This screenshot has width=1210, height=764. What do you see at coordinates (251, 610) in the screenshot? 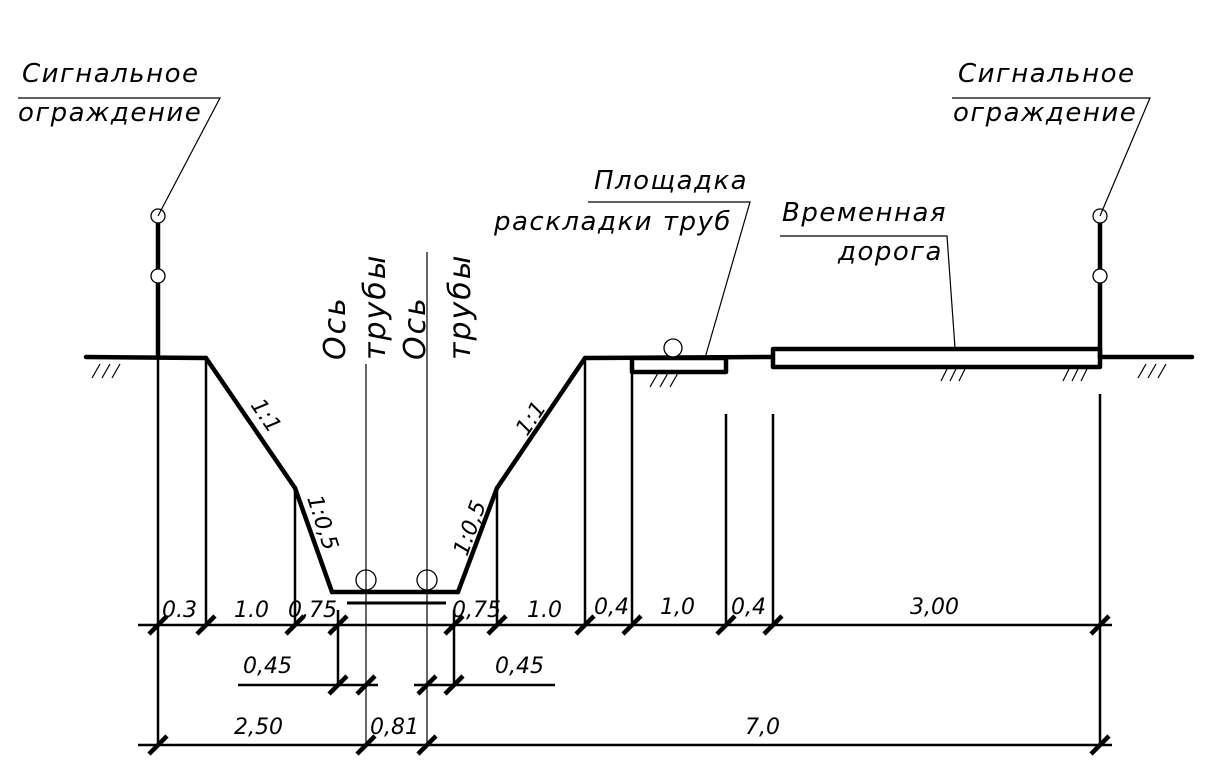
I see `dim-1-0-left: 1.0` at bounding box center [251, 610].